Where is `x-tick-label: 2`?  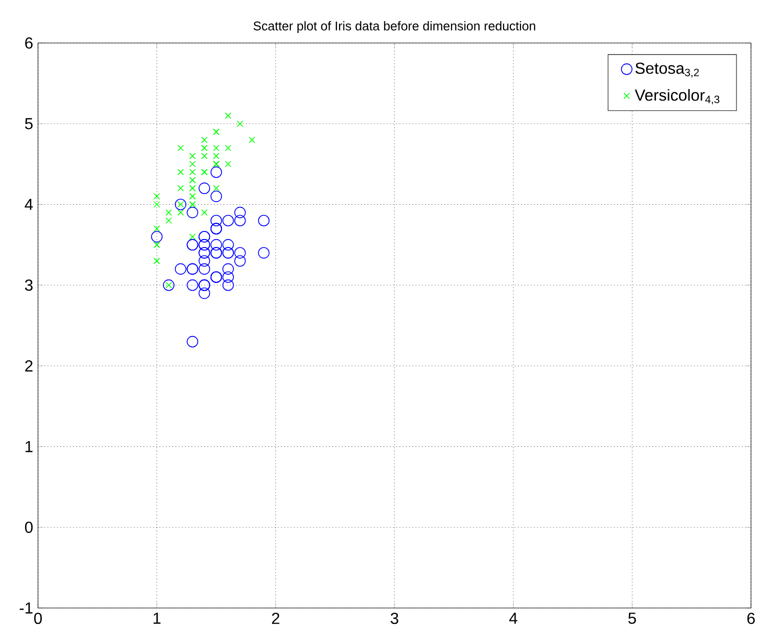
x-tick-label: 2 is located at coordinates (276, 618).